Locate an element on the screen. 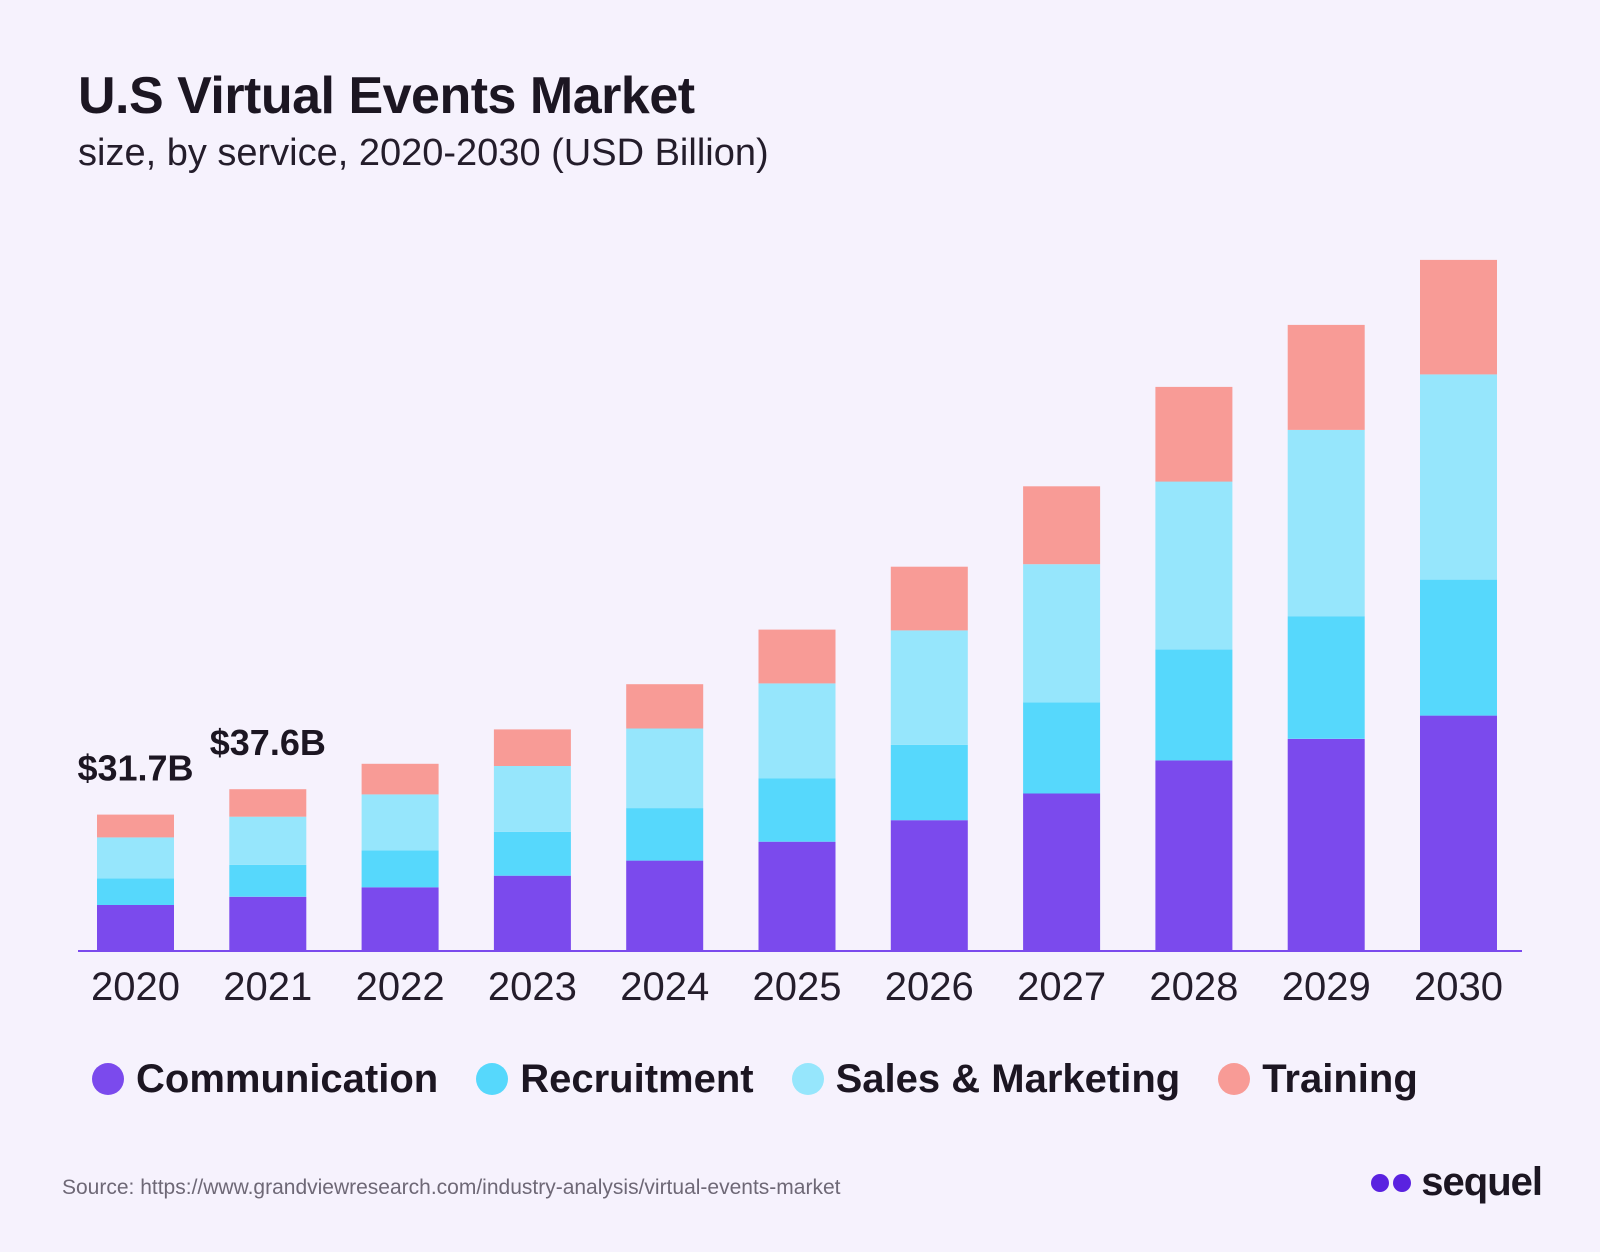 This screenshot has width=1600, height=1252. bar-segment-training-2023 is located at coordinates (532, 747).